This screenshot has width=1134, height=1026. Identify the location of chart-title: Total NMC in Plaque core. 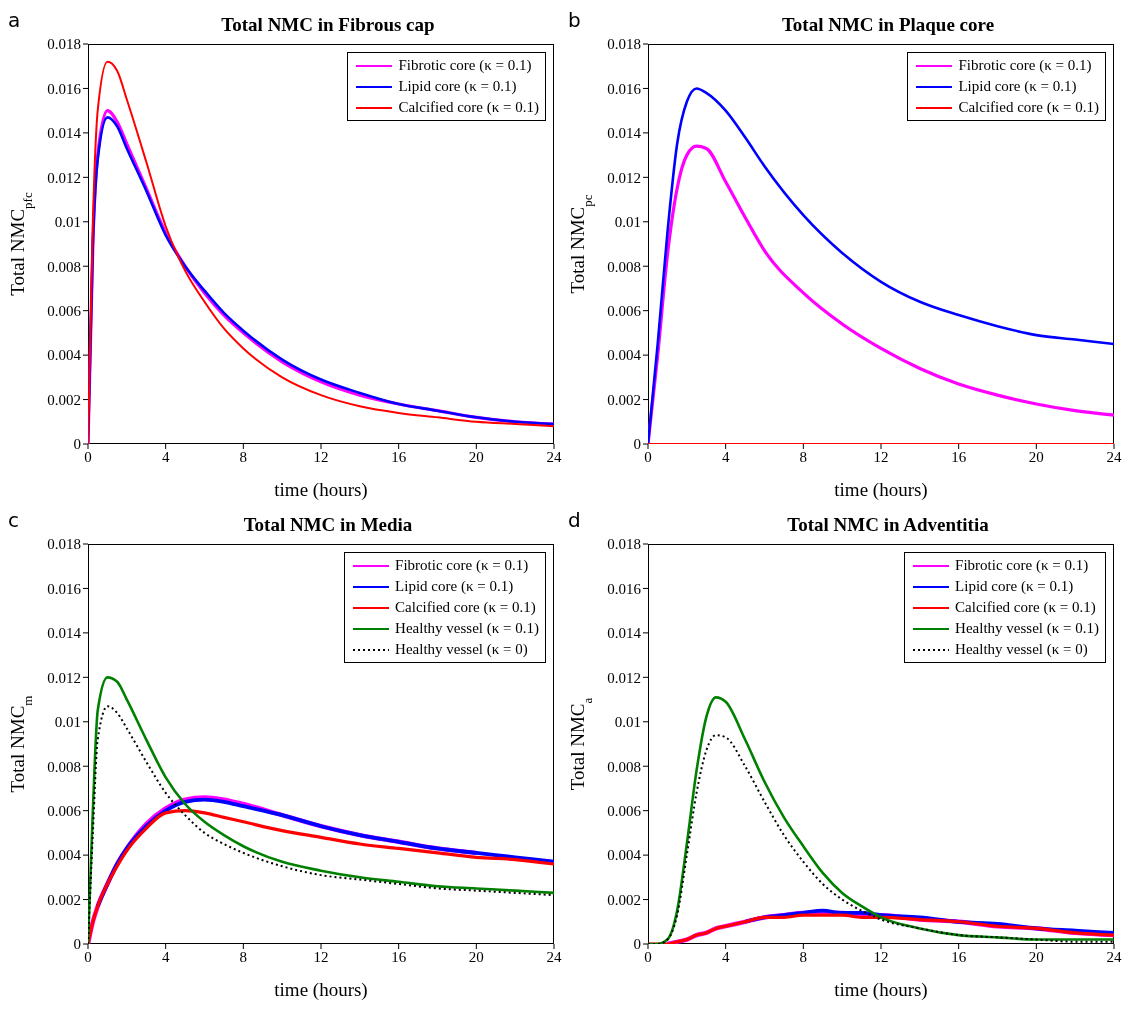
(888, 25).